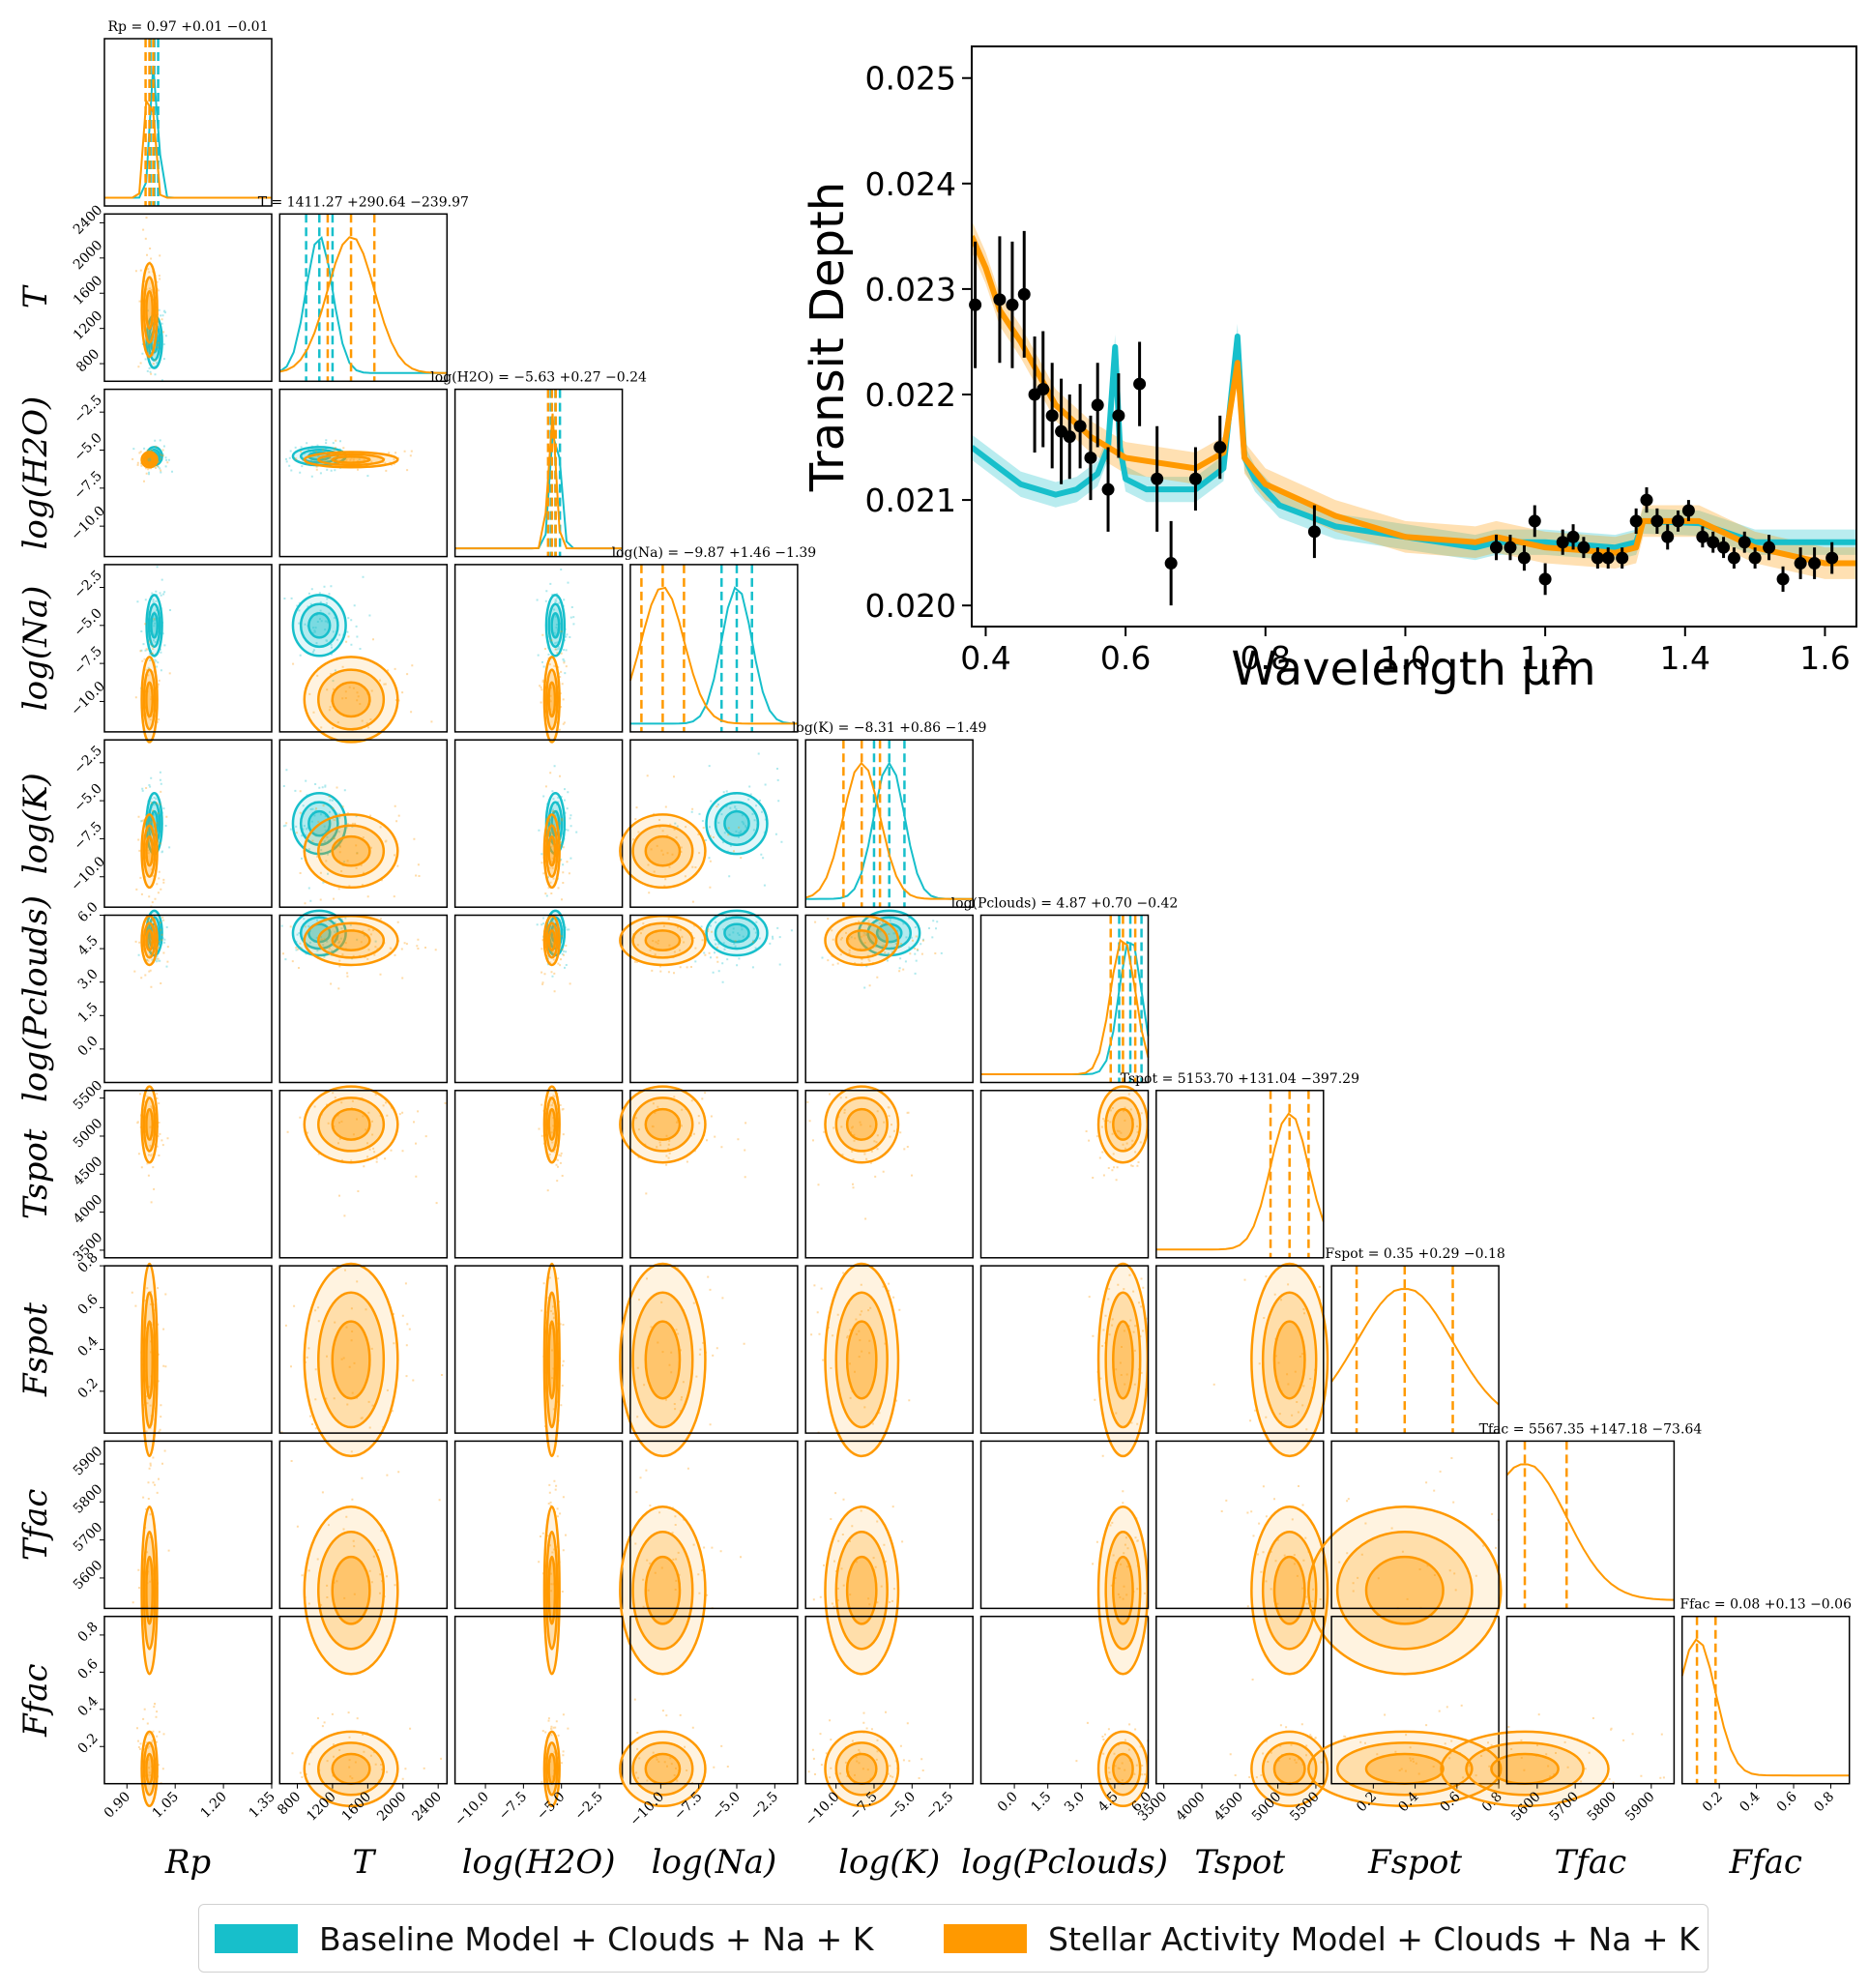 The width and height of the screenshot is (1869, 1988). What do you see at coordinates (1191, 1807) in the screenshot?
I see `x-tick-label: 4000` at bounding box center [1191, 1807].